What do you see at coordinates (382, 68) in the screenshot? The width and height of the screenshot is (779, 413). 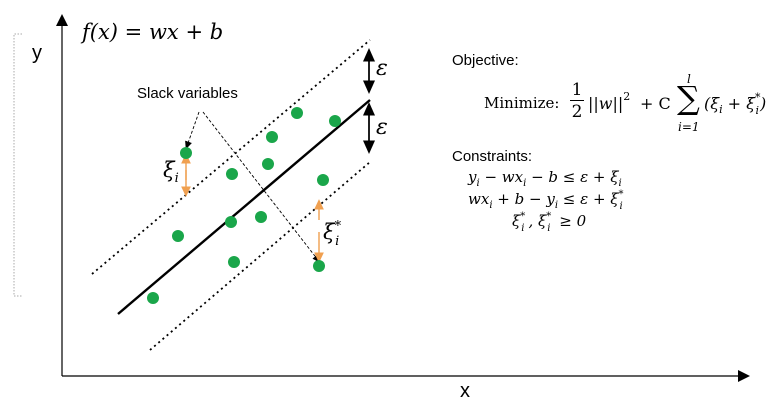 I see `epsilon-upper-label: ε` at bounding box center [382, 68].